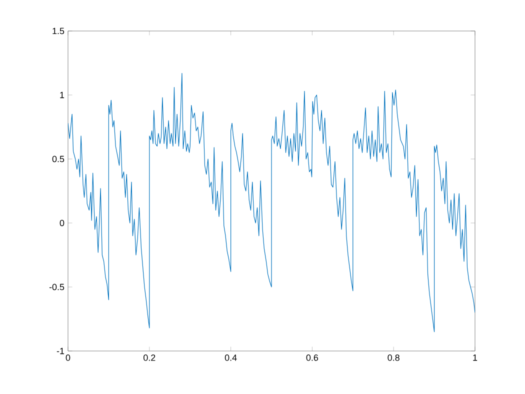 This screenshot has width=525, height=394. Describe the element at coordinates (56, 287) in the screenshot. I see `y-tick-label: -0.5` at that location.